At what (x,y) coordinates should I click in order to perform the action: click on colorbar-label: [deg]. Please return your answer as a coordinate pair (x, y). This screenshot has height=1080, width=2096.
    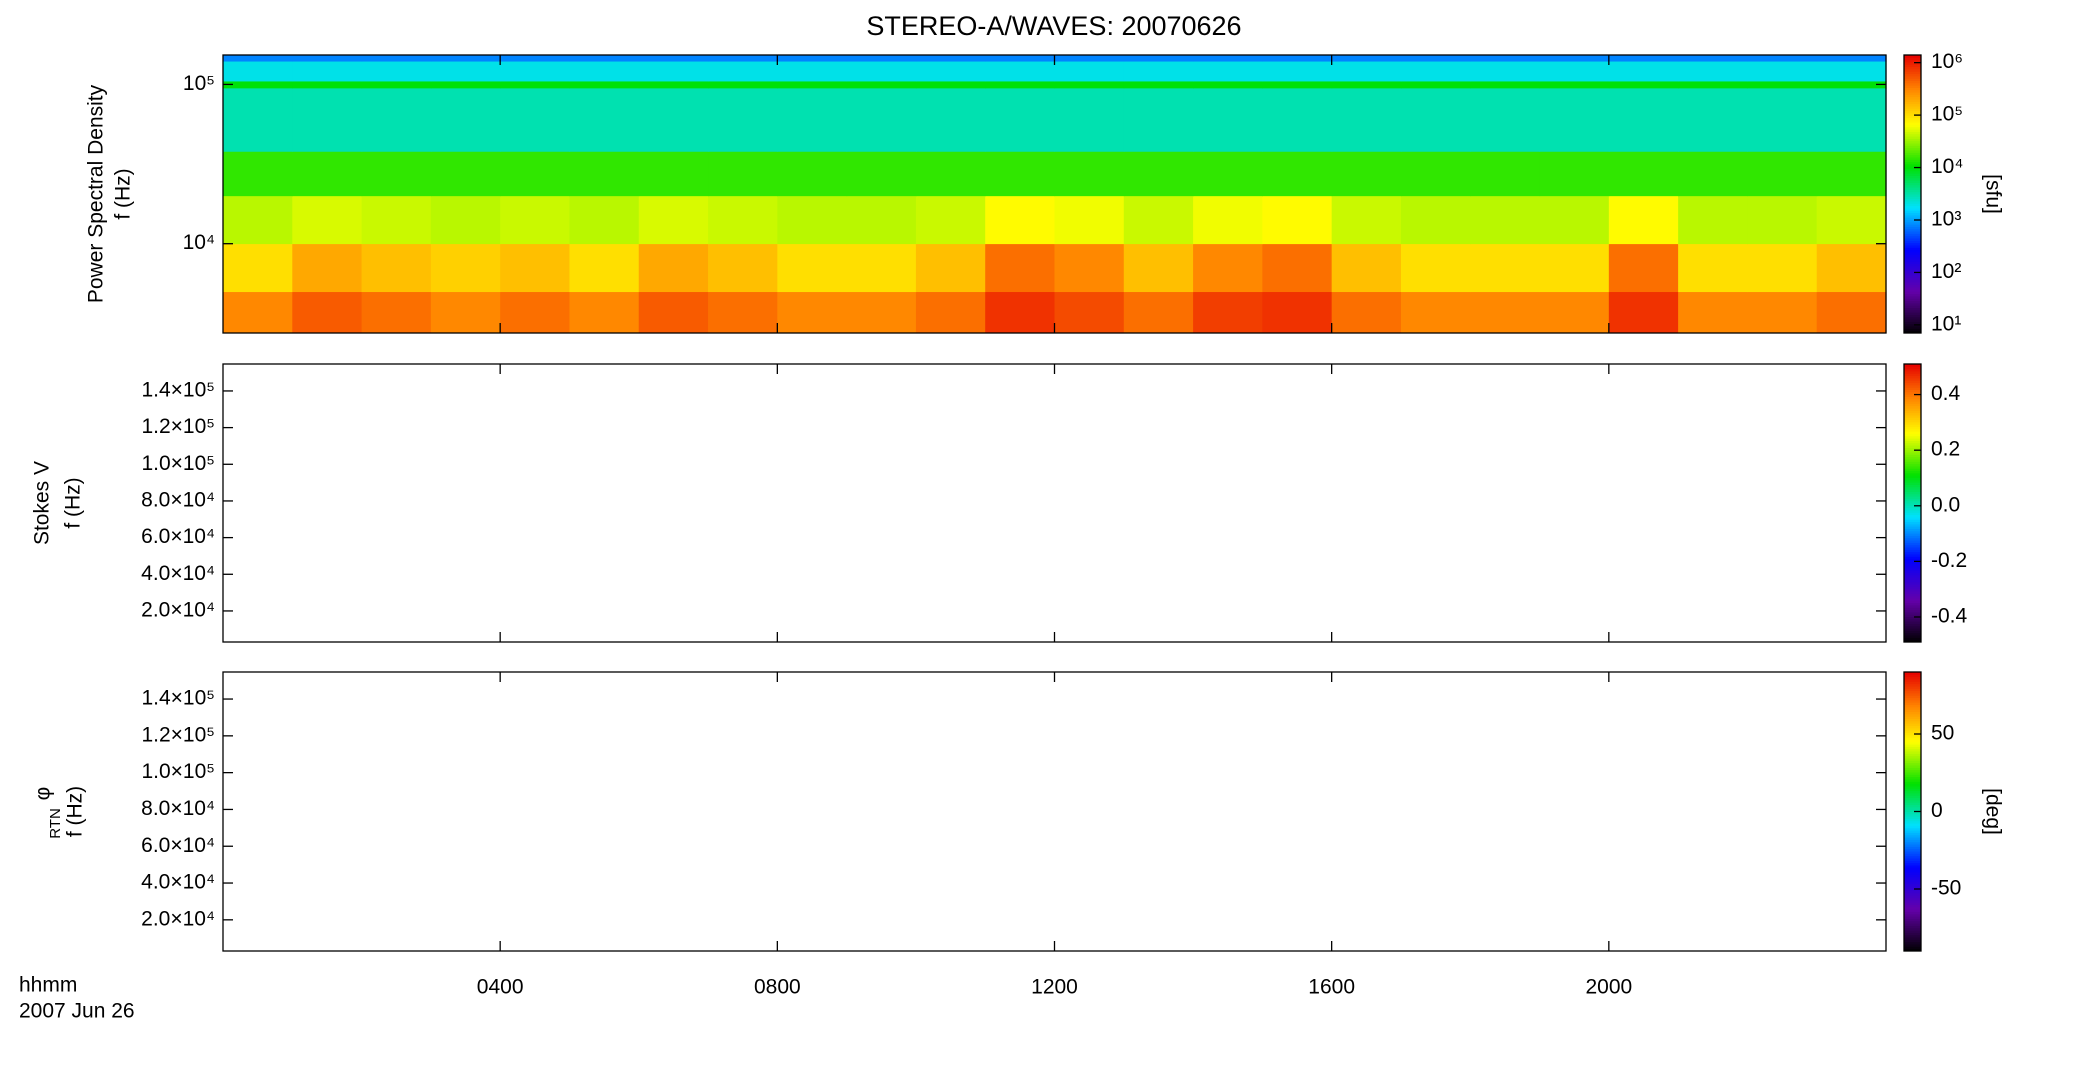
    Looking at the image, I should click on (1992, 811).